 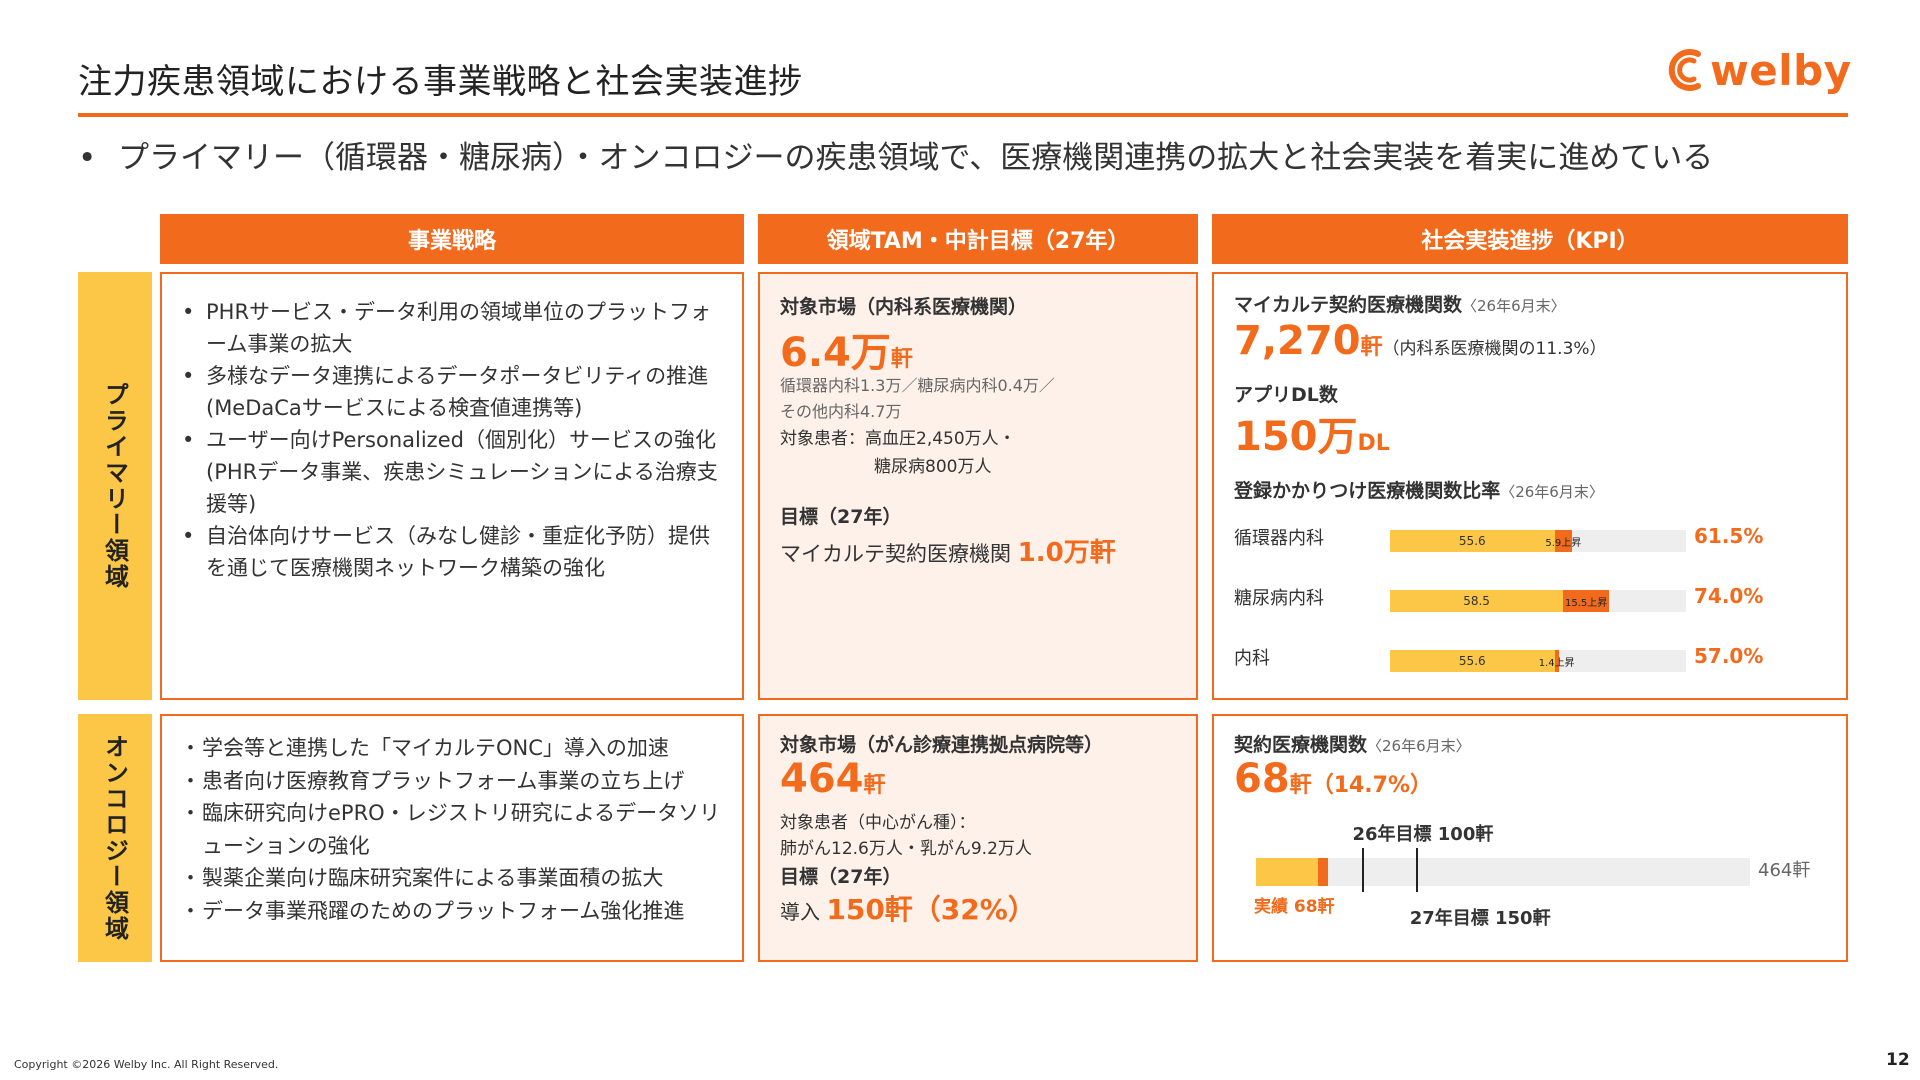 What do you see at coordinates (1294, 907) in the screenshot?
I see `progress-actual-label: 実績 68軒` at bounding box center [1294, 907].